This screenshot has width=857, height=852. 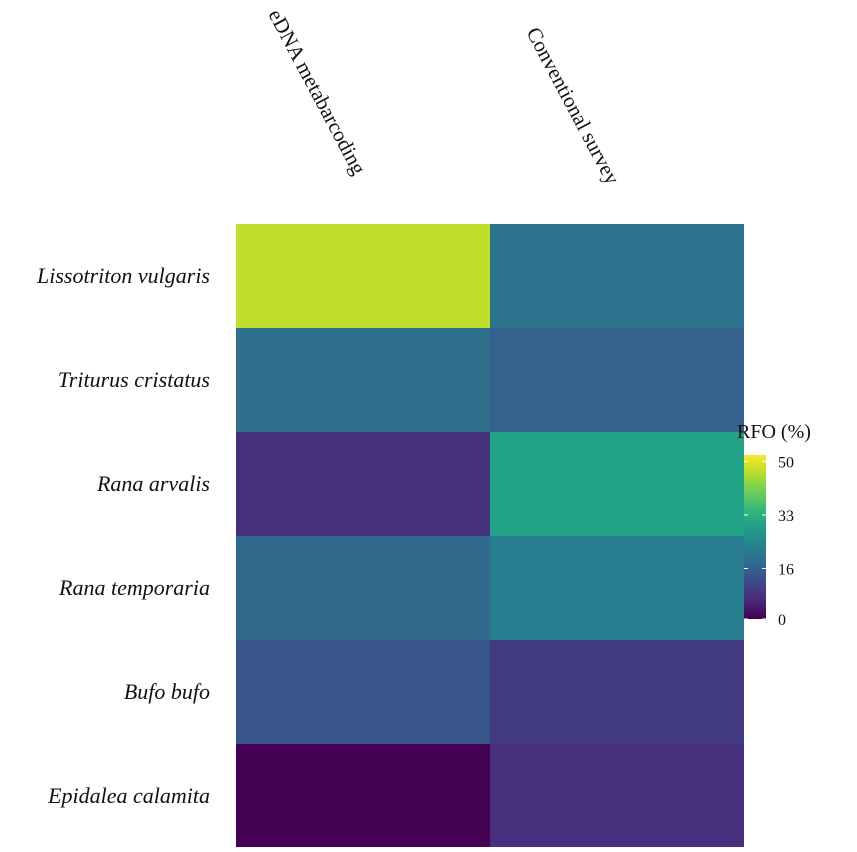 I want to click on column-label: Conventional survey, so click(x=573, y=106).